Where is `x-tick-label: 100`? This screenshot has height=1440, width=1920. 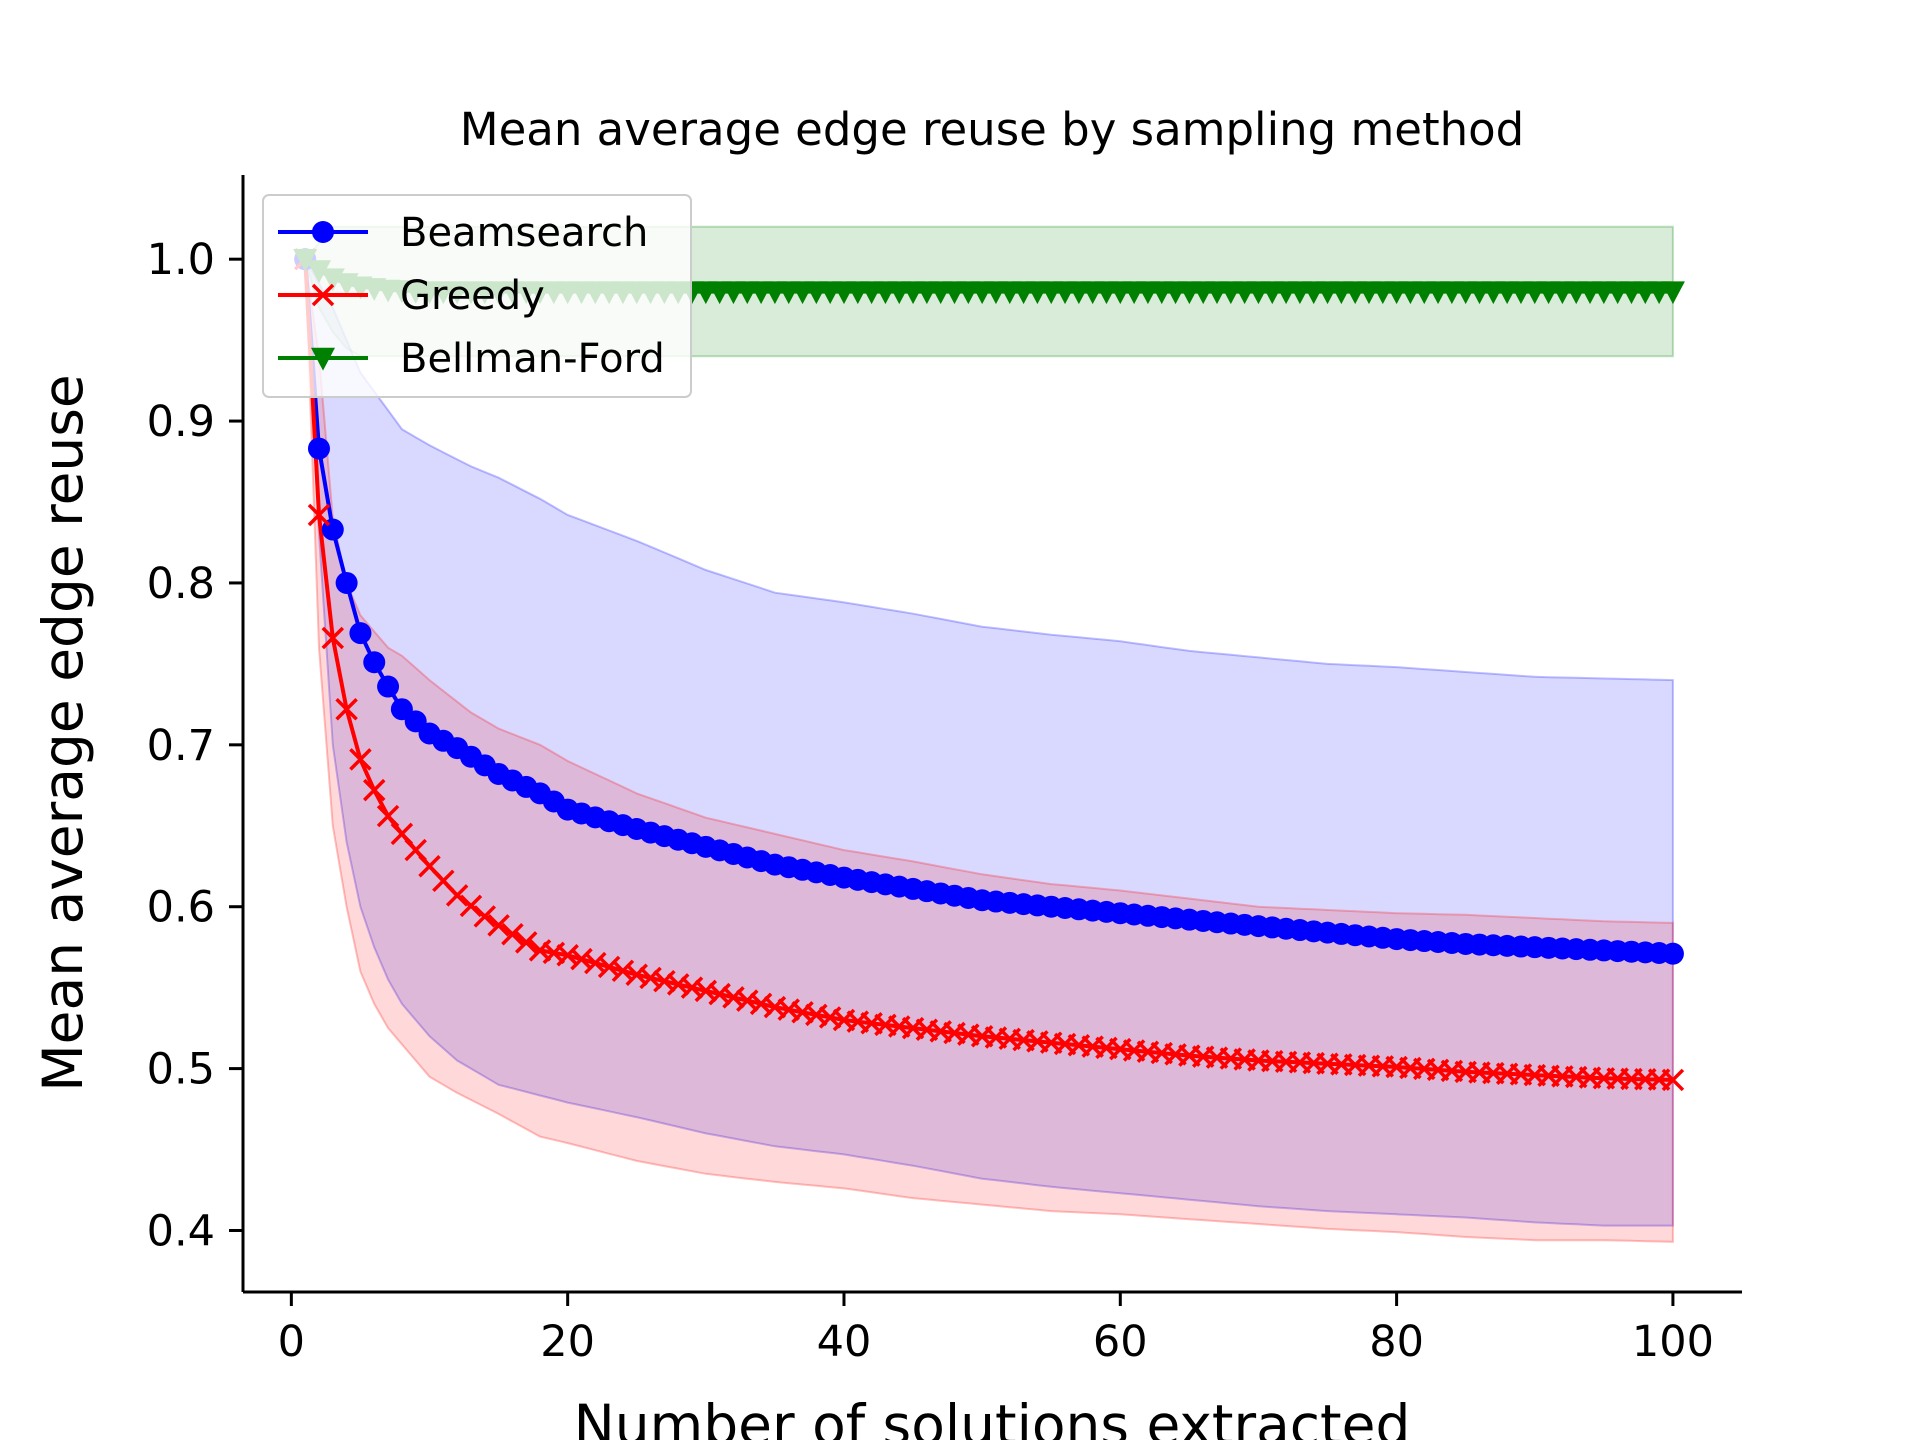 x-tick-label: 100 is located at coordinates (1673, 1342).